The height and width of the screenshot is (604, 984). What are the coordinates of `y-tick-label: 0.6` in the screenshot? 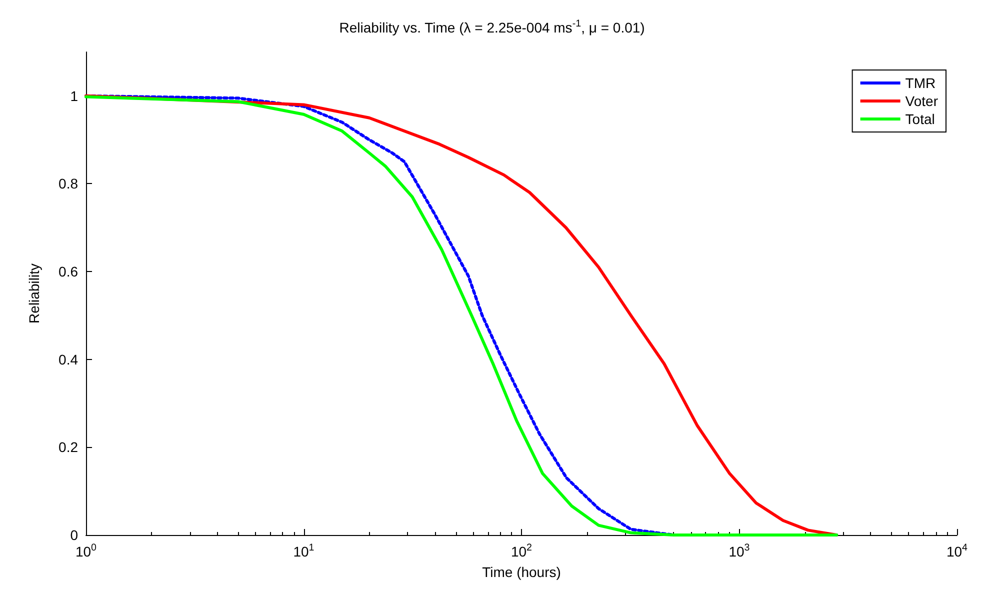 It's located at (68, 272).